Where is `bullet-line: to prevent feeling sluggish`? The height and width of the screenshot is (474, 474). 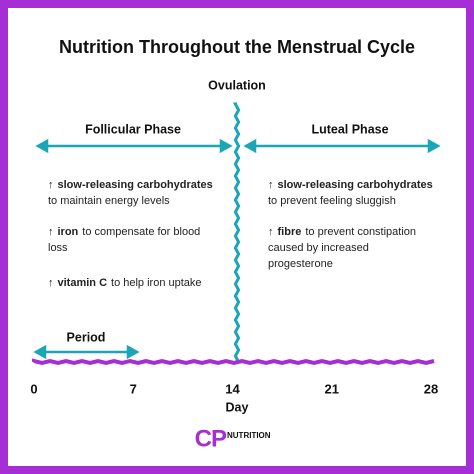 bullet-line: to prevent feeling sluggish is located at coordinates (332, 201).